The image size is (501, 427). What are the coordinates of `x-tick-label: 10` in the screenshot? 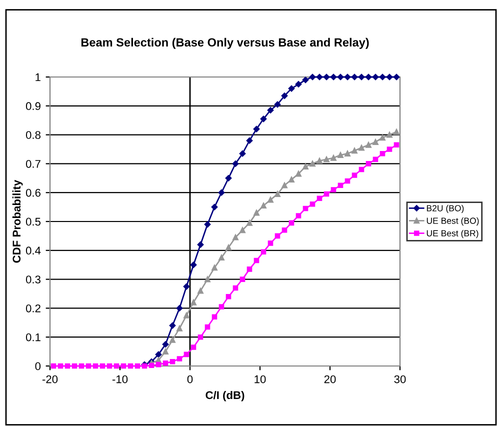 It's located at (260, 379).